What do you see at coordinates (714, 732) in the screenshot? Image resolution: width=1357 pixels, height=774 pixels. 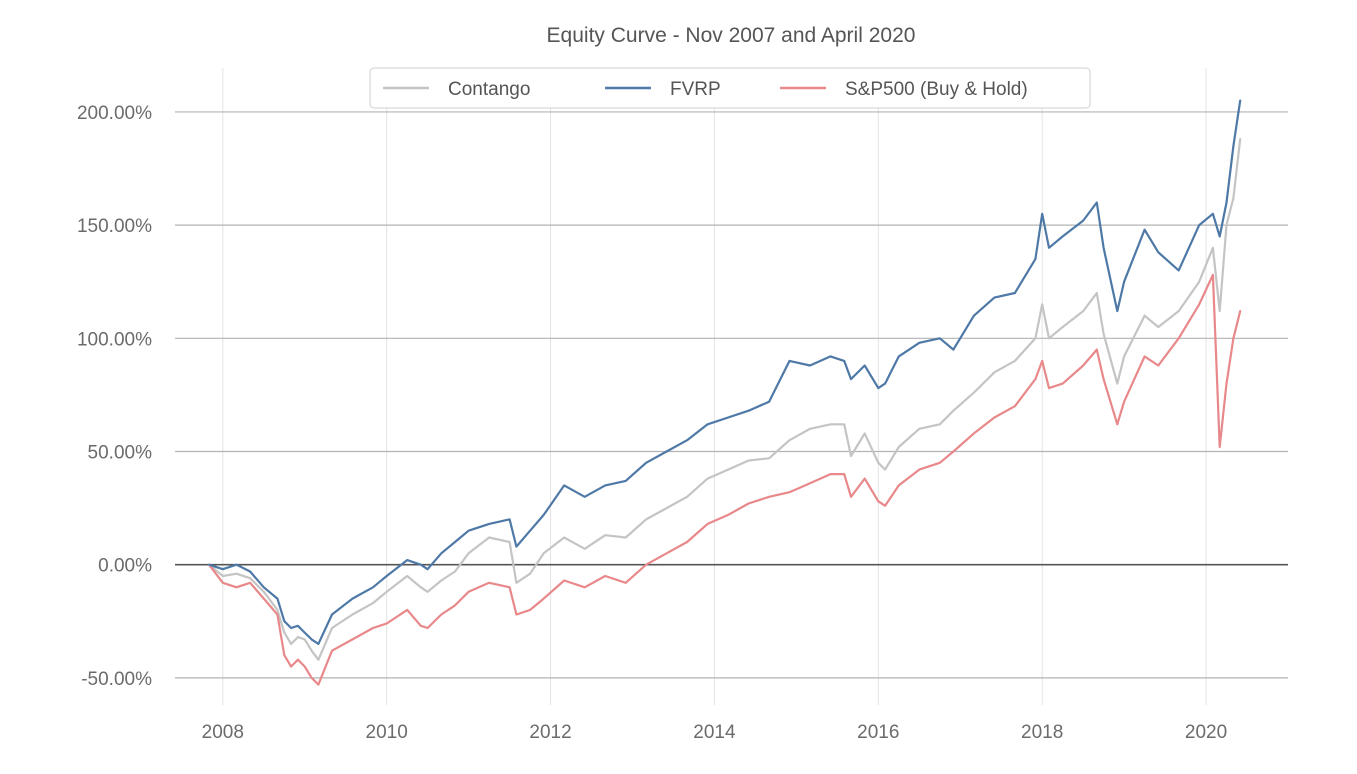 I see `x-tick-label: 2014` at bounding box center [714, 732].